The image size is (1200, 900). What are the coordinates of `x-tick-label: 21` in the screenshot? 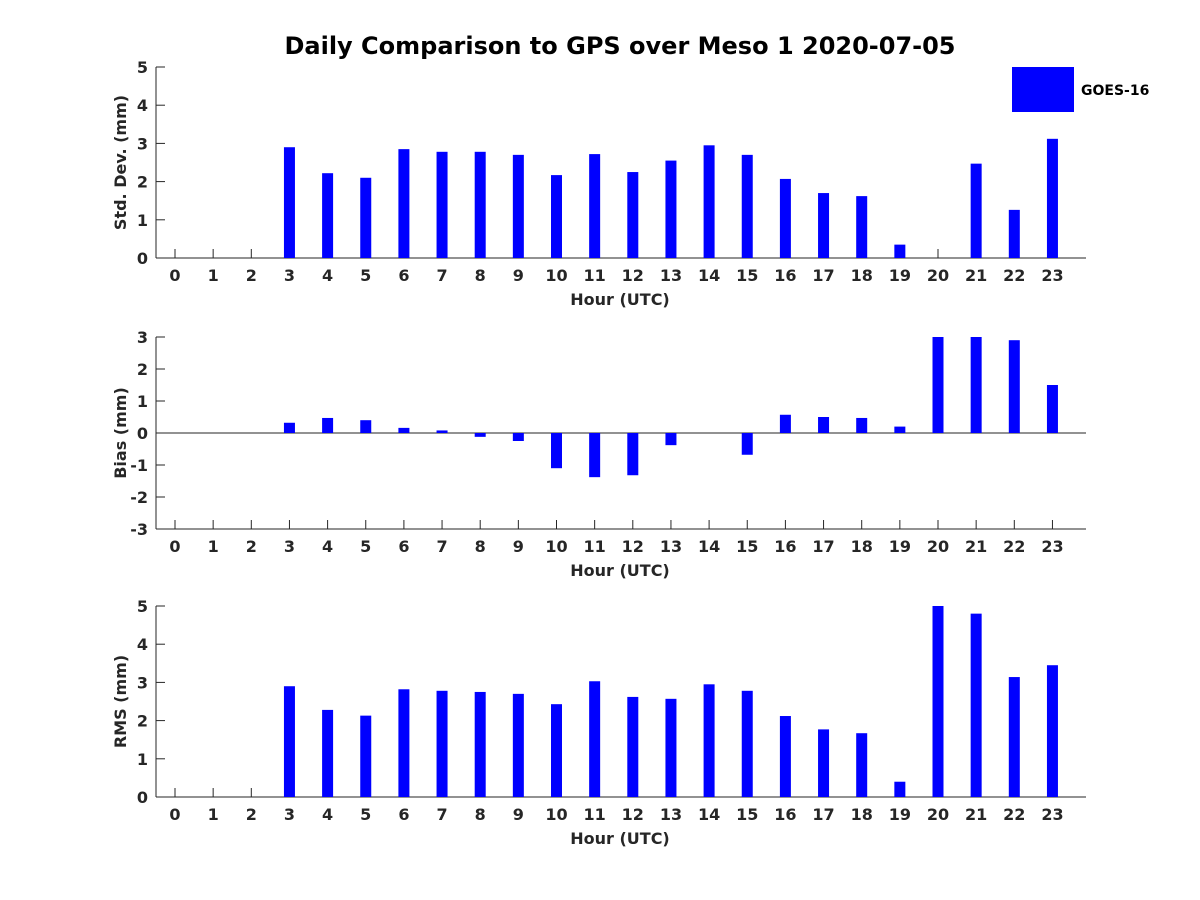 It's located at (976, 546).